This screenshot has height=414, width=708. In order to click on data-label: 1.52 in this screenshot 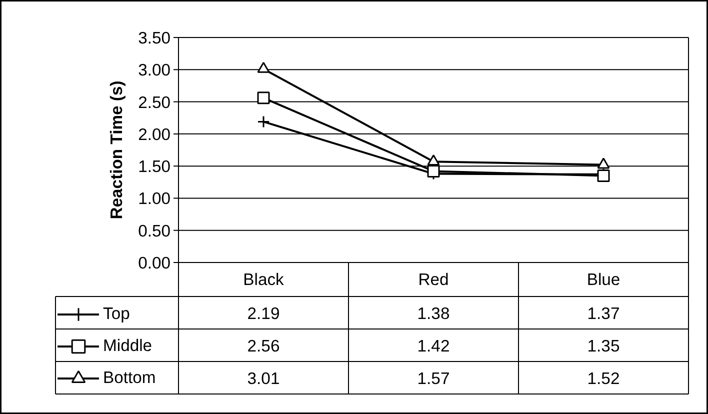, I will do `click(603, 378)`.